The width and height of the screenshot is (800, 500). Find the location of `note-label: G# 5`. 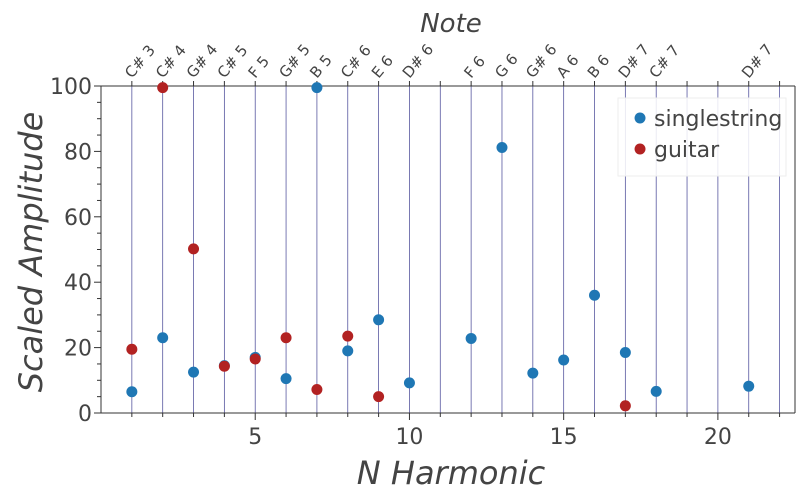

note-label: G# 5 is located at coordinates (294, 60).